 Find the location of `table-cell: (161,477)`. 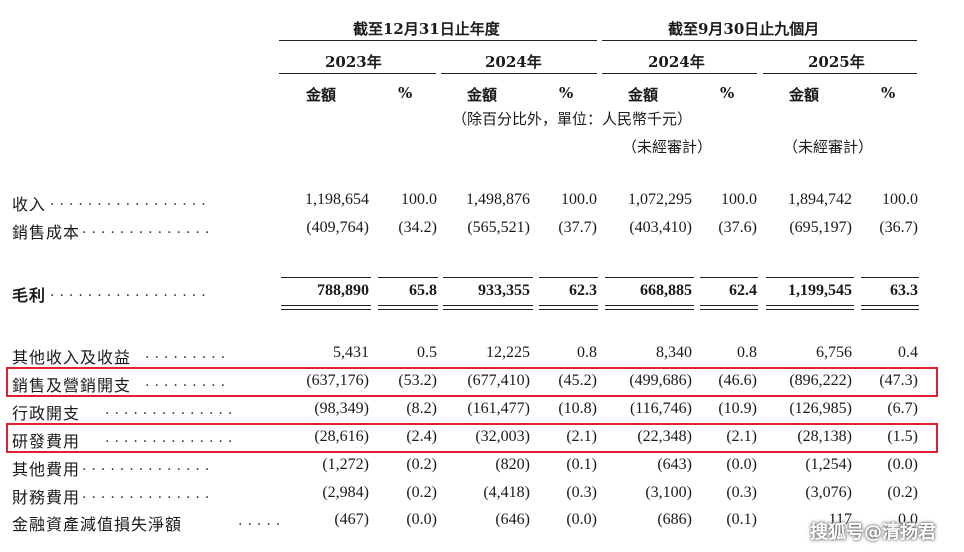

table-cell: (161,477) is located at coordinates (498, 408).